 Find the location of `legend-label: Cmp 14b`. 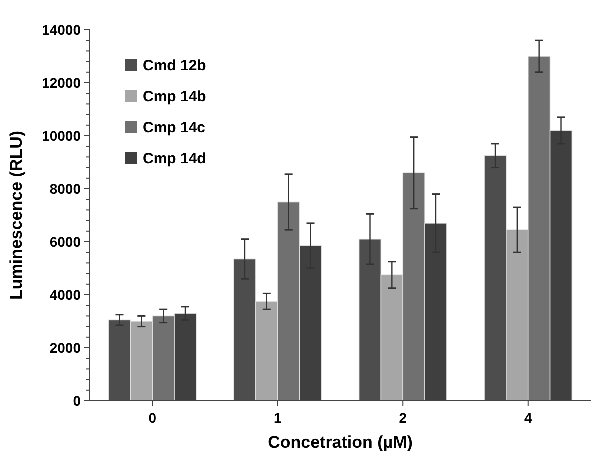

legend-label: Cmp 14b is located at coordinates (174, 97).